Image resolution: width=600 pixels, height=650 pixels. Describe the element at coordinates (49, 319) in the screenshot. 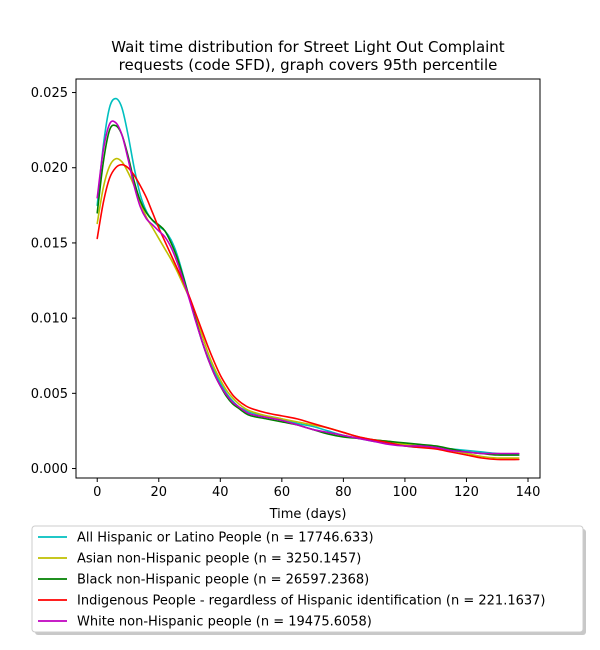

I see `y-tick-label: 0.010` at that location.